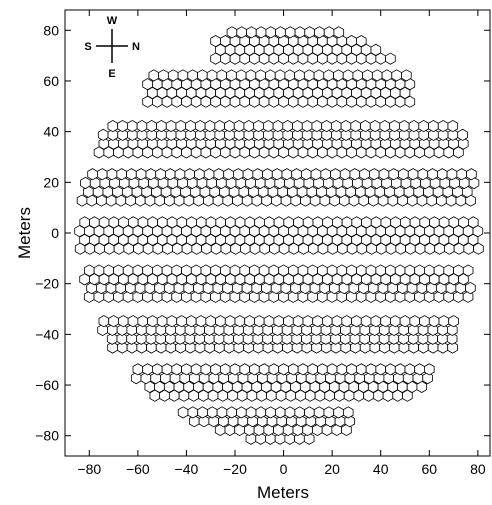 This screenshot has height=505, width=492. I want to click on compass-label-top: W, so click(112, 21).